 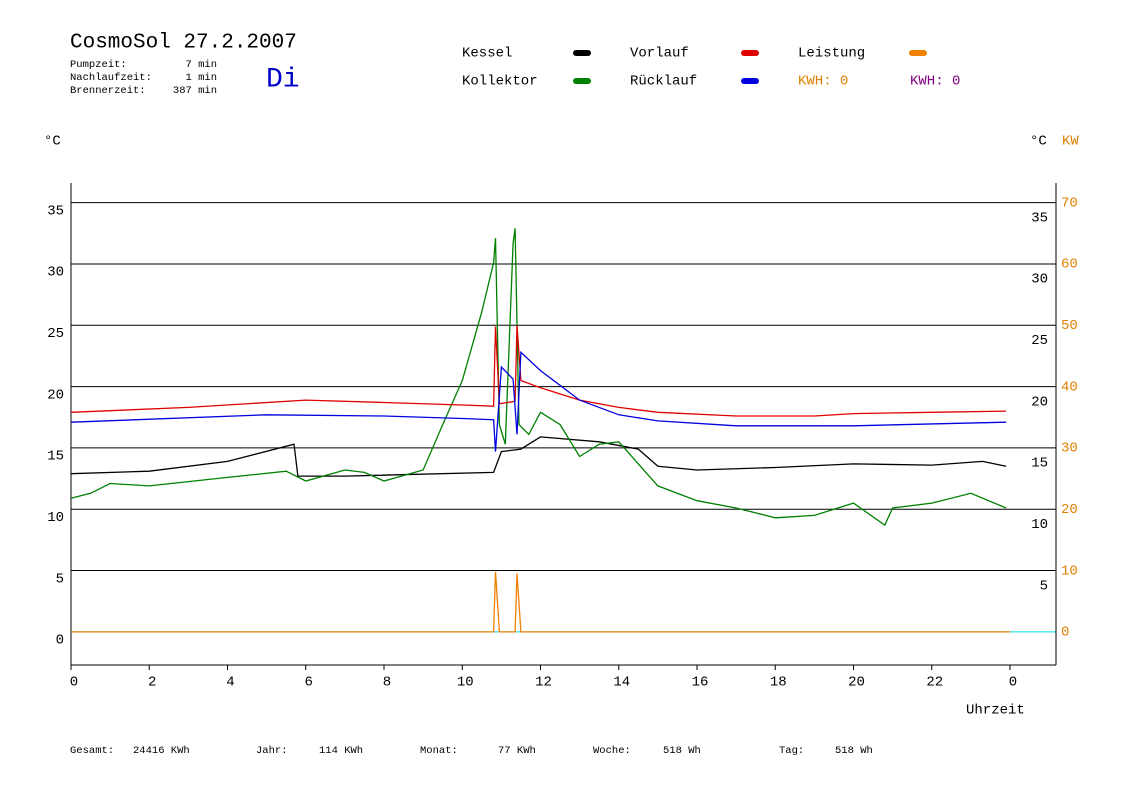 What do you see at coordinates (201, 65) in the screenshot?
I see `info-value: 7 min` at bounding box center [201, 65].